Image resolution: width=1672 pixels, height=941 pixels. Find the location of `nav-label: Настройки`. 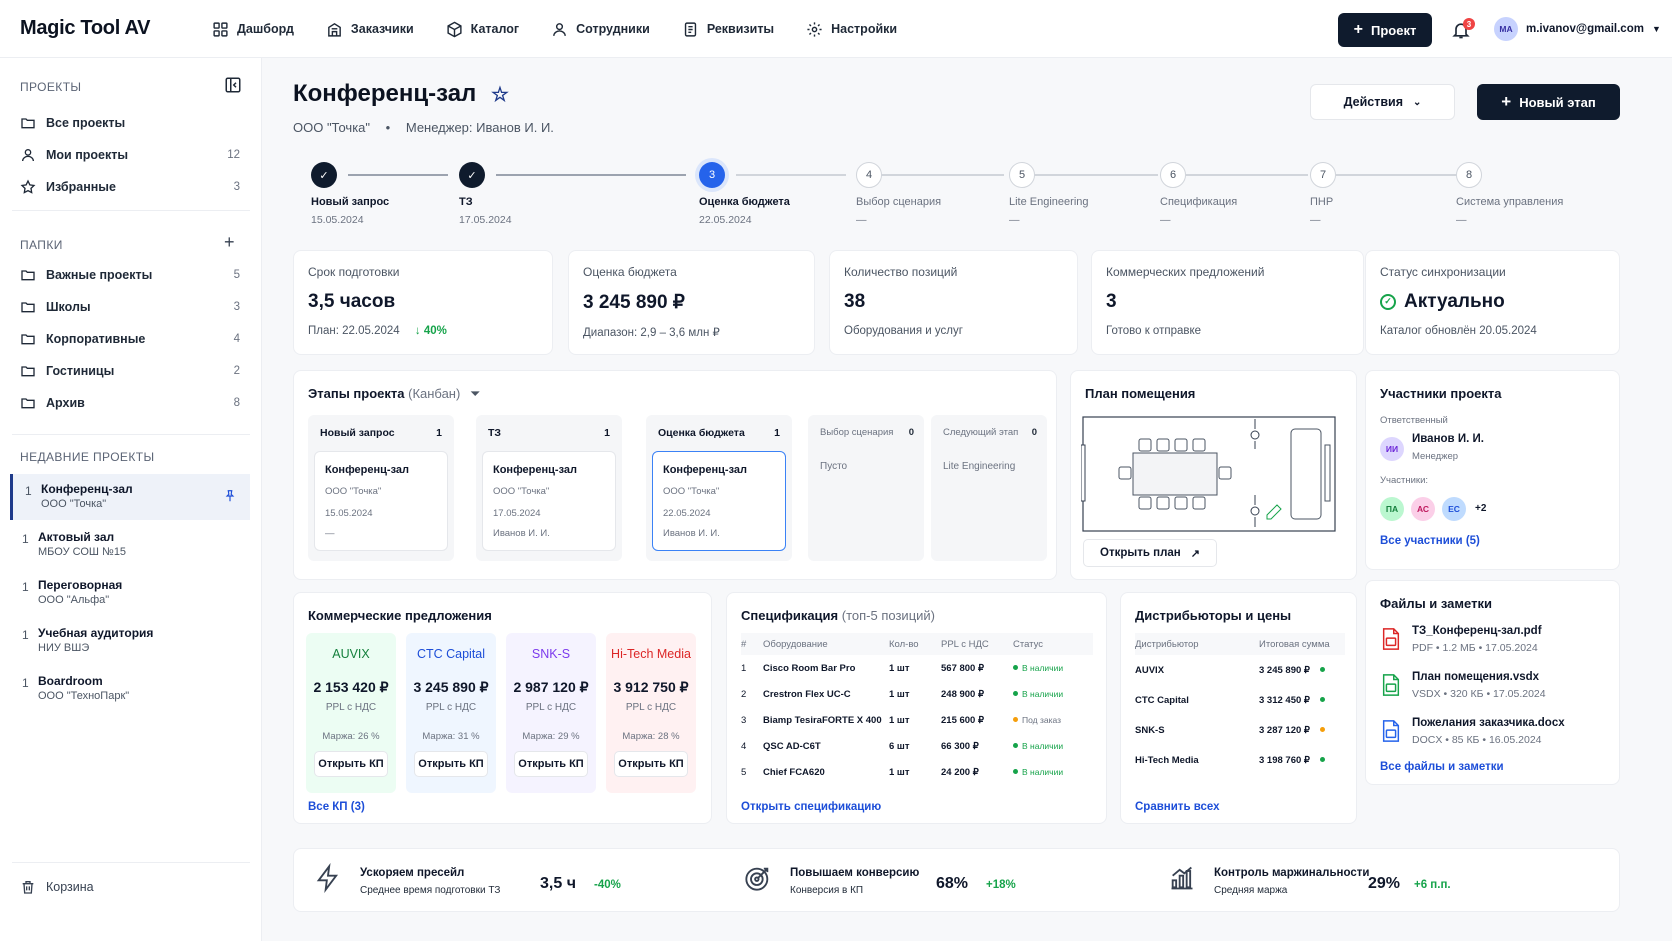

nav-label: Настройки is located at coordinates (864, 29).